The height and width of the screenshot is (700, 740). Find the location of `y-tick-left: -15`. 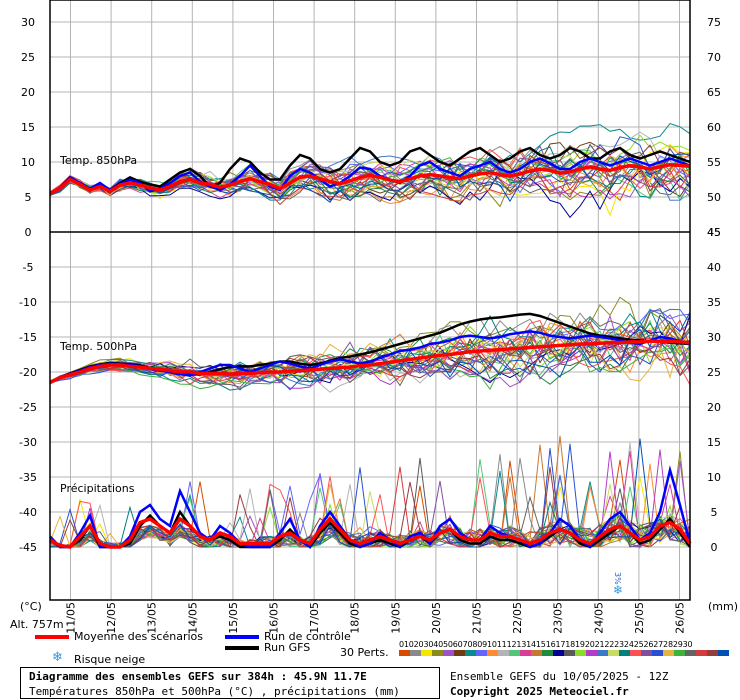

y-tick-left: -15 is located at coordinates (28, 337).